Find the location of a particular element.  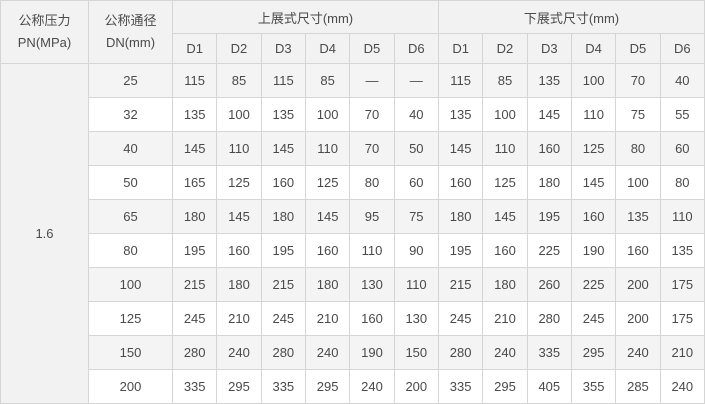

pressure-column-header: 公称压力 PN(MPa) is located at coordinates (44, 32).